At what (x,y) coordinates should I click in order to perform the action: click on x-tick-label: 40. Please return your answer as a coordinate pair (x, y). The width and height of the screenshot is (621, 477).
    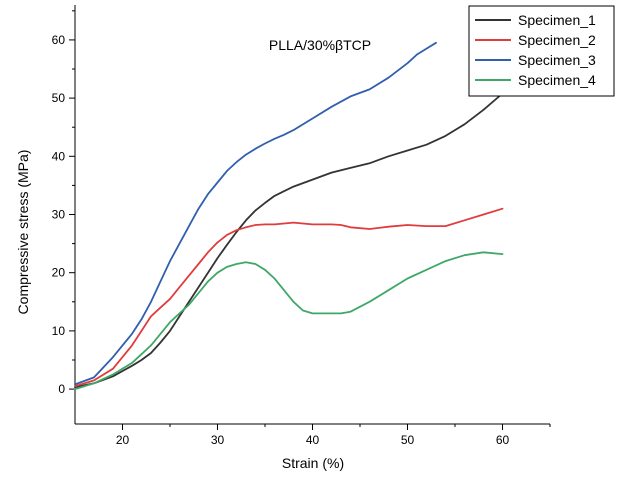
    Looking at the image, I should click on (313, 440).